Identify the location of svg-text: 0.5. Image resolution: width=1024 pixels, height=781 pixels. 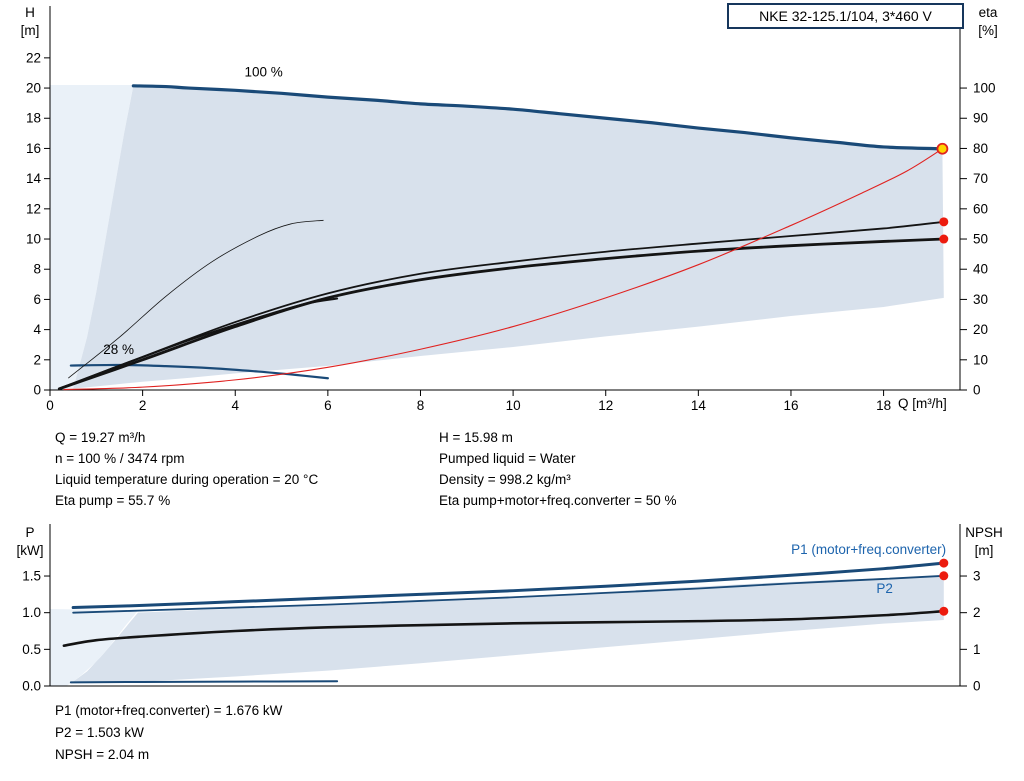
(31, 649).